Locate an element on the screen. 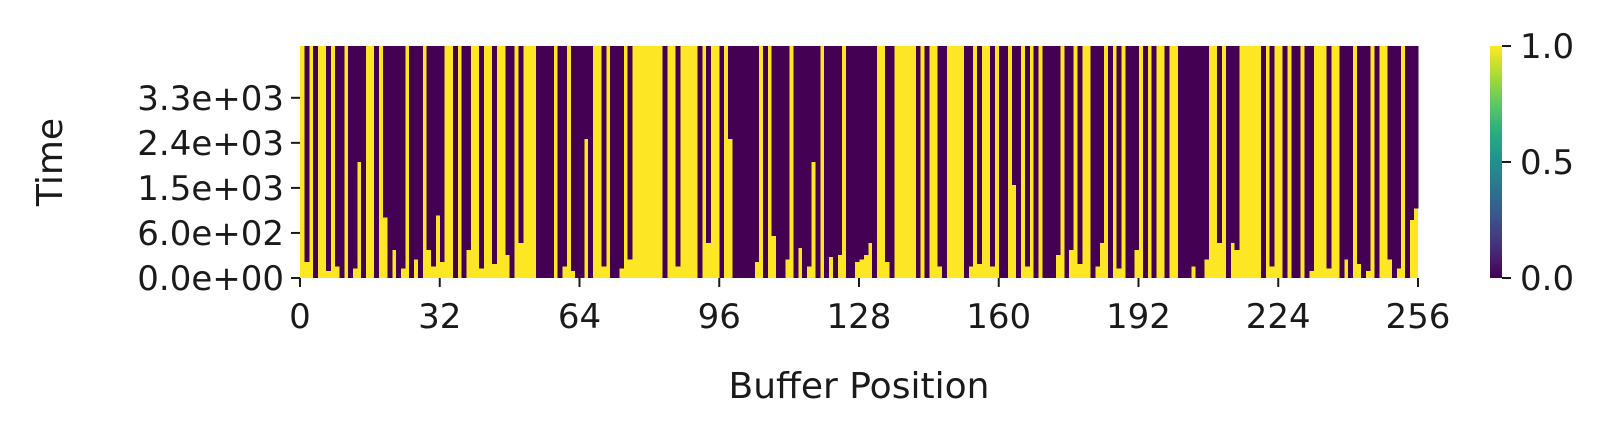 The height and width of the screenshot is (437, 1620). colorbar: 0.0 0.5 1.0 is located at coordinates (1532, 163).